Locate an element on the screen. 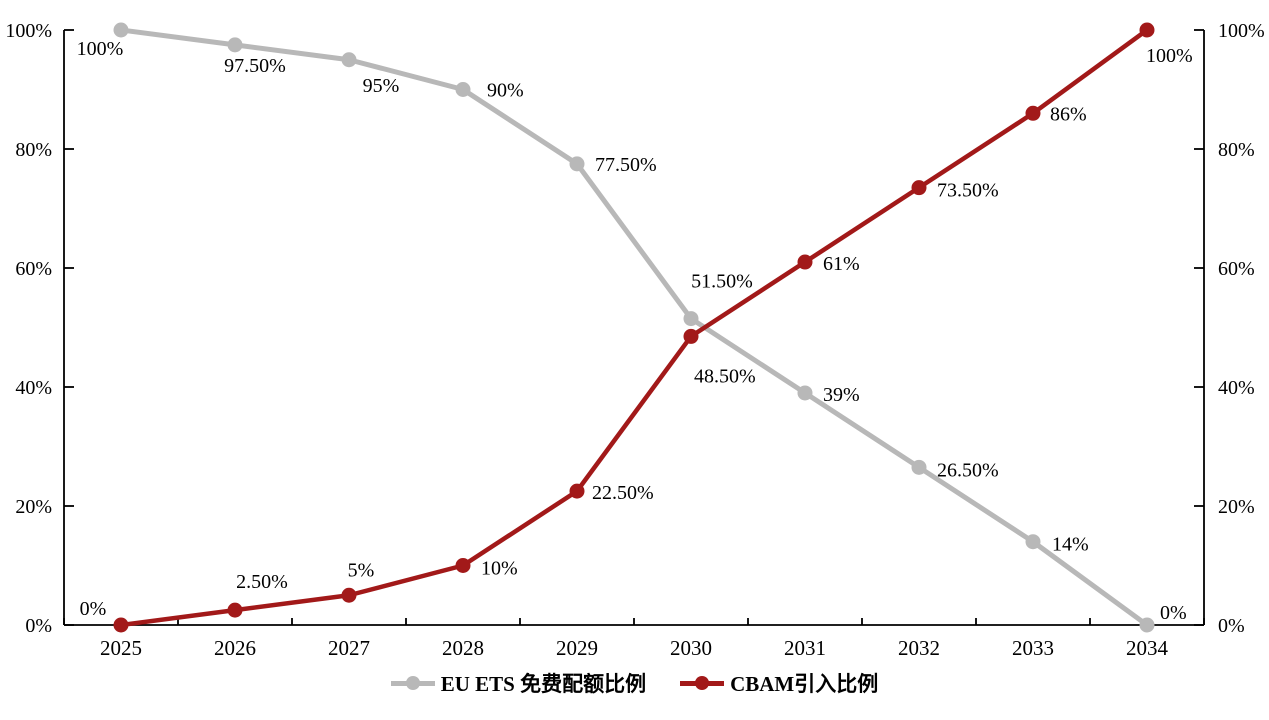  data-label: 90% is located at coordinates (505, 91).